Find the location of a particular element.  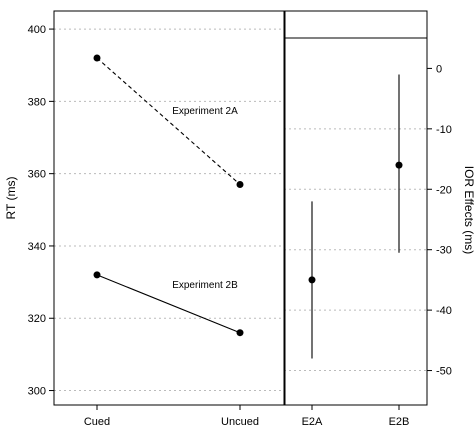

point-e2a is located at coordinates (312, 280).